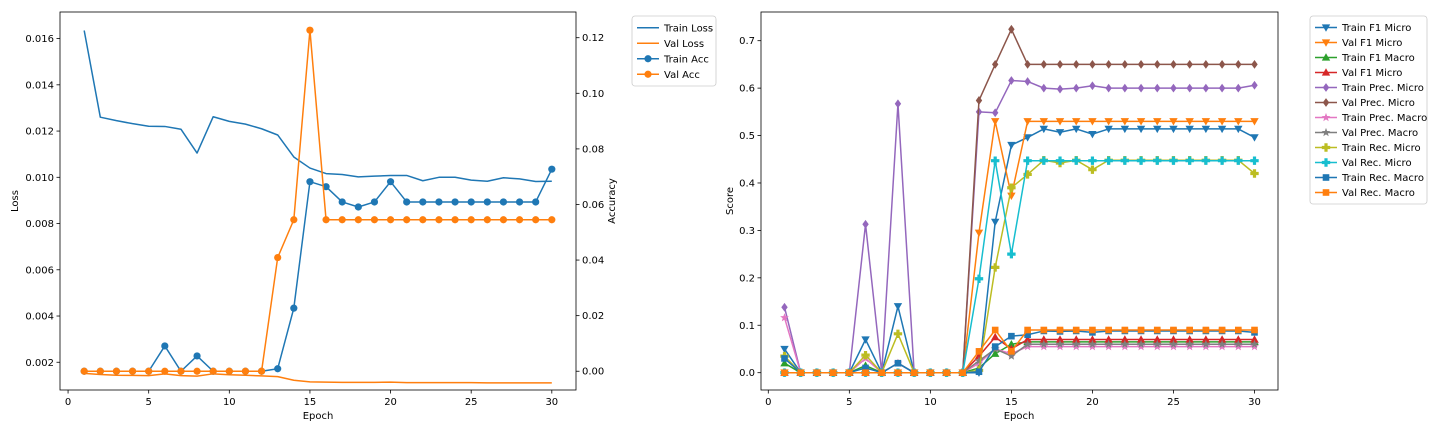  Describe the element at coordinates (1358, 73) in the screenshot. I see `legend-entry-1-3: Val F1 Micro` at that location.